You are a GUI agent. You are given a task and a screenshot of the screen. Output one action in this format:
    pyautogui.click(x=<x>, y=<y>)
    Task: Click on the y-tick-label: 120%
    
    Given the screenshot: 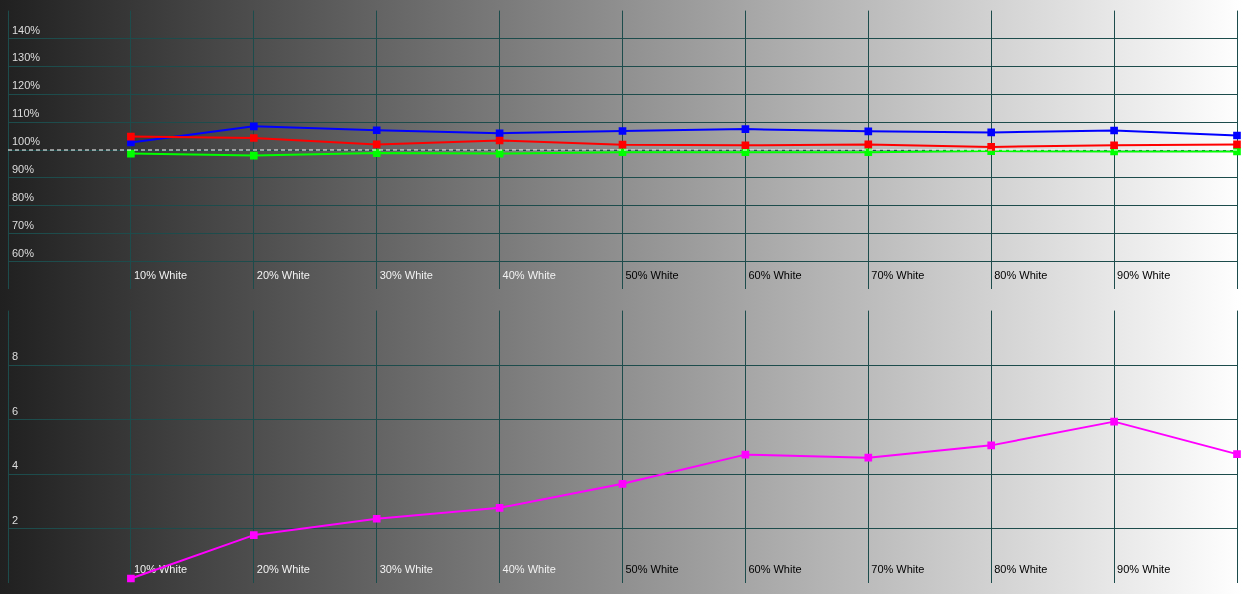 What is the action you would take?
    pyautogui.click(x=26, y=85)
    